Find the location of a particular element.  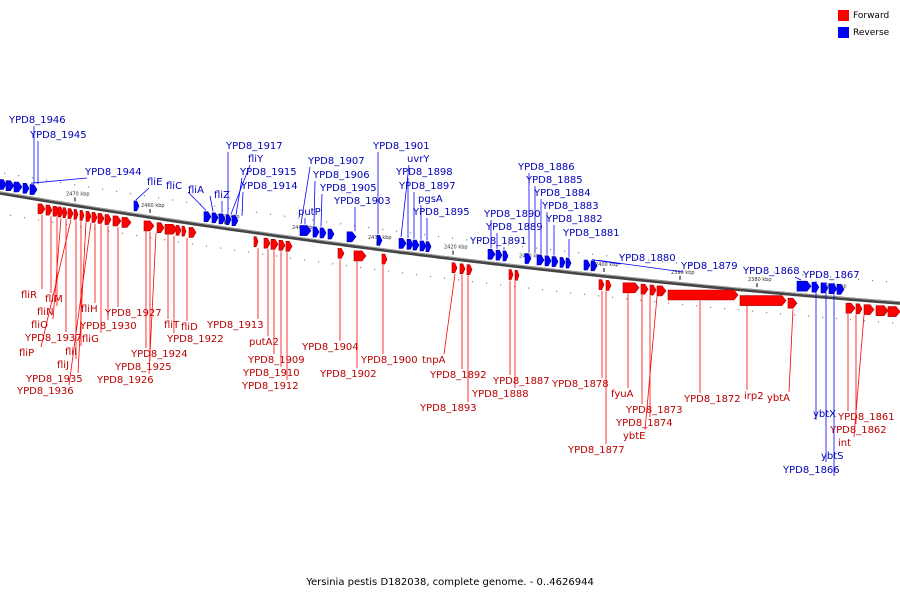

reverse-gene-label: YPD8_1906 is located at coordinates (341, 175).